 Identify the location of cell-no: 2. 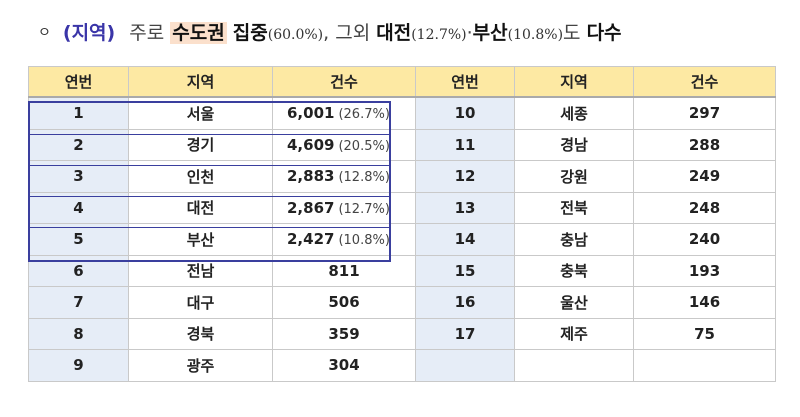
(78, 144).